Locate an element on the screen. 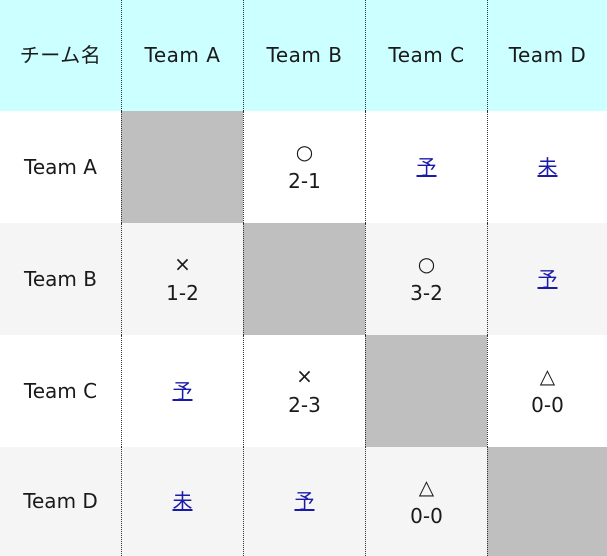 This screenshot has width=607, height=556. header-cell-team-c: Team C is located at coordinates (426, 55).